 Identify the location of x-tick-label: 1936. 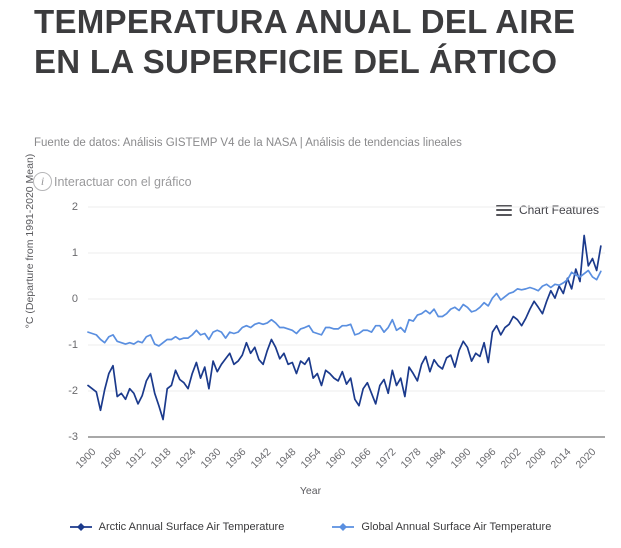
(236, 459).